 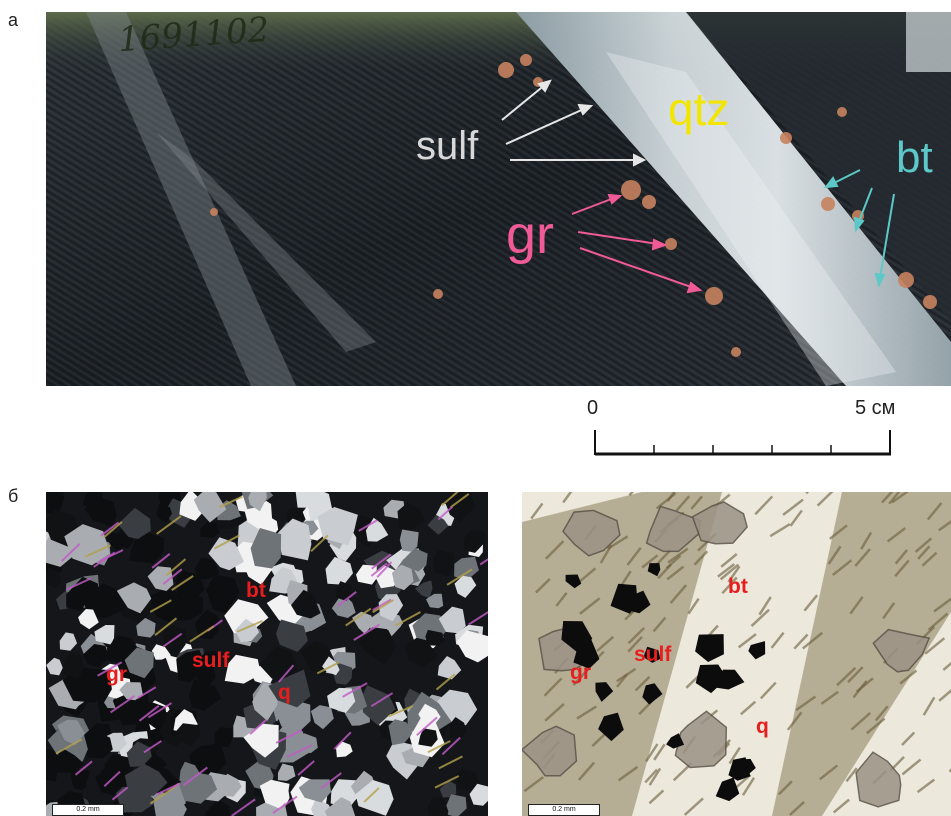 What do you see at coordinates (762, 726) in the screenshot?
I see `ppl-q-label: q` at bounding box center [762, 726].